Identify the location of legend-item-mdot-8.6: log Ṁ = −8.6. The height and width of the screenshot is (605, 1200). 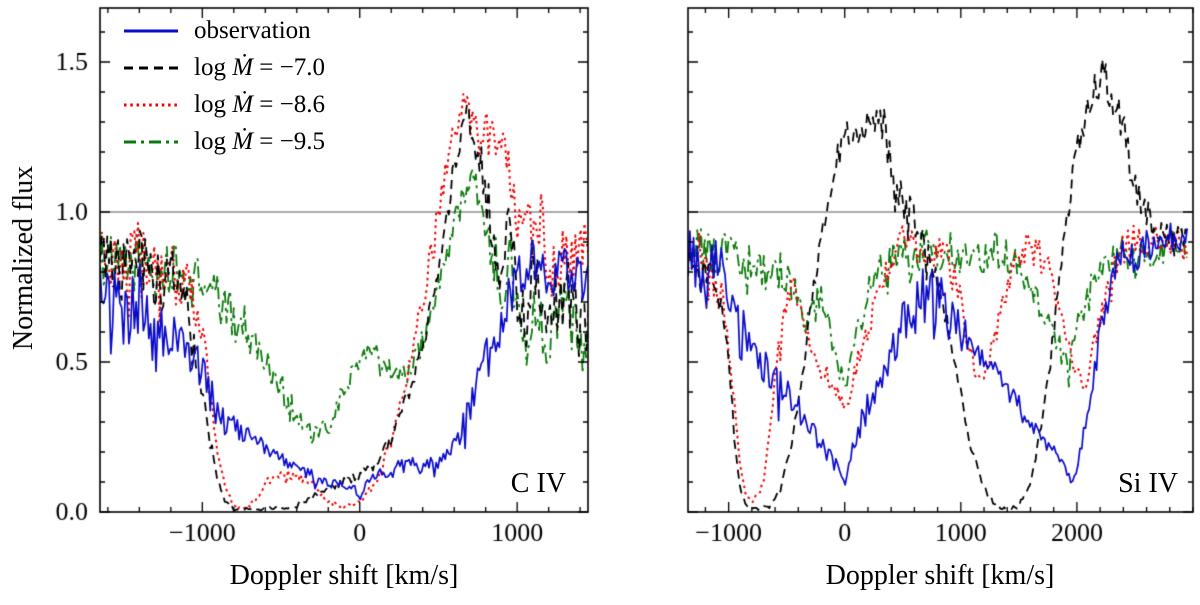
(224, 104).